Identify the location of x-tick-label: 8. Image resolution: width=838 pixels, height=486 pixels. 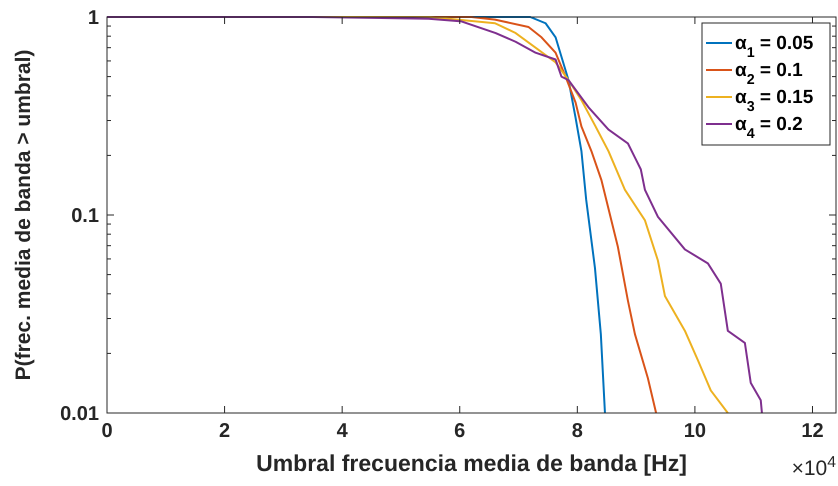
(577, 431).